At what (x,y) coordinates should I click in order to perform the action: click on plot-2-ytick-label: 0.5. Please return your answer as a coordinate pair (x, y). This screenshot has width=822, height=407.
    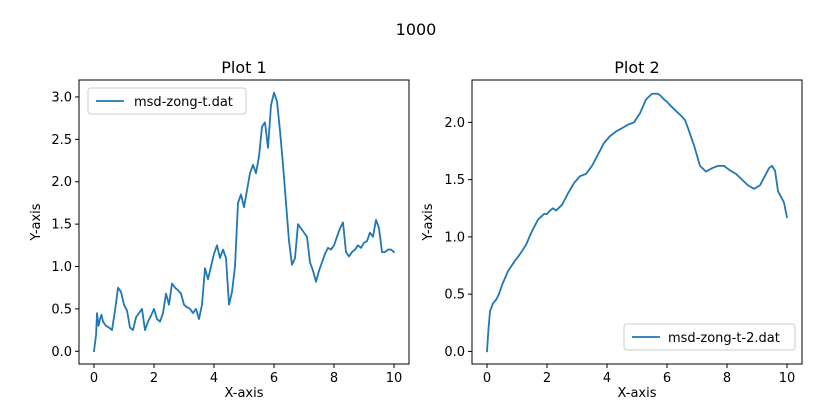
    Looking at the image, I should click on (454, 295).